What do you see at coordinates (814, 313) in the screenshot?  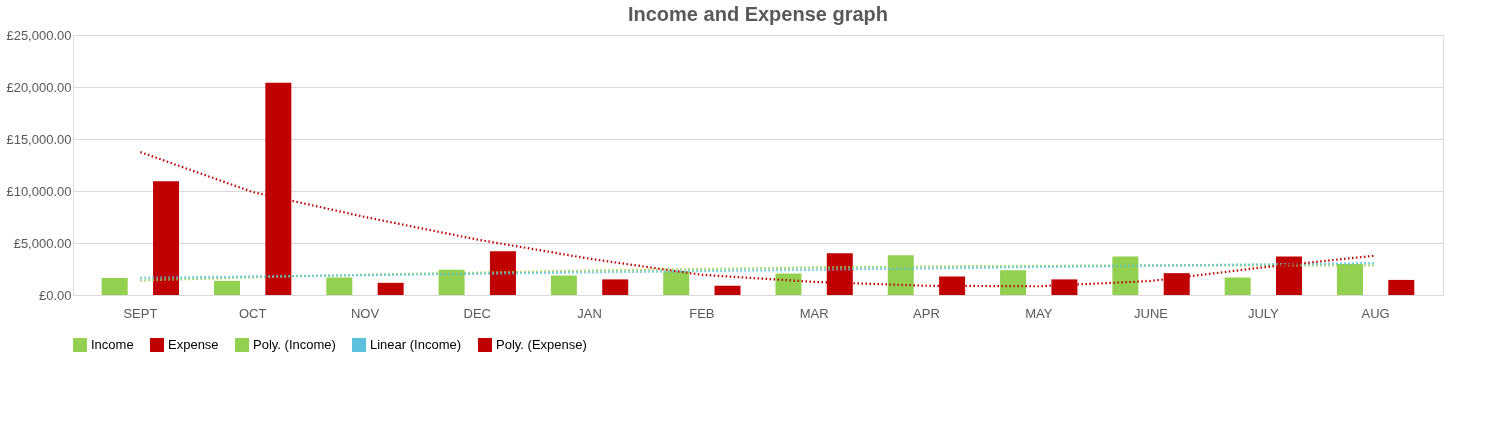 I see `x-tick-label: MAR` at bounding box center [814, 313].